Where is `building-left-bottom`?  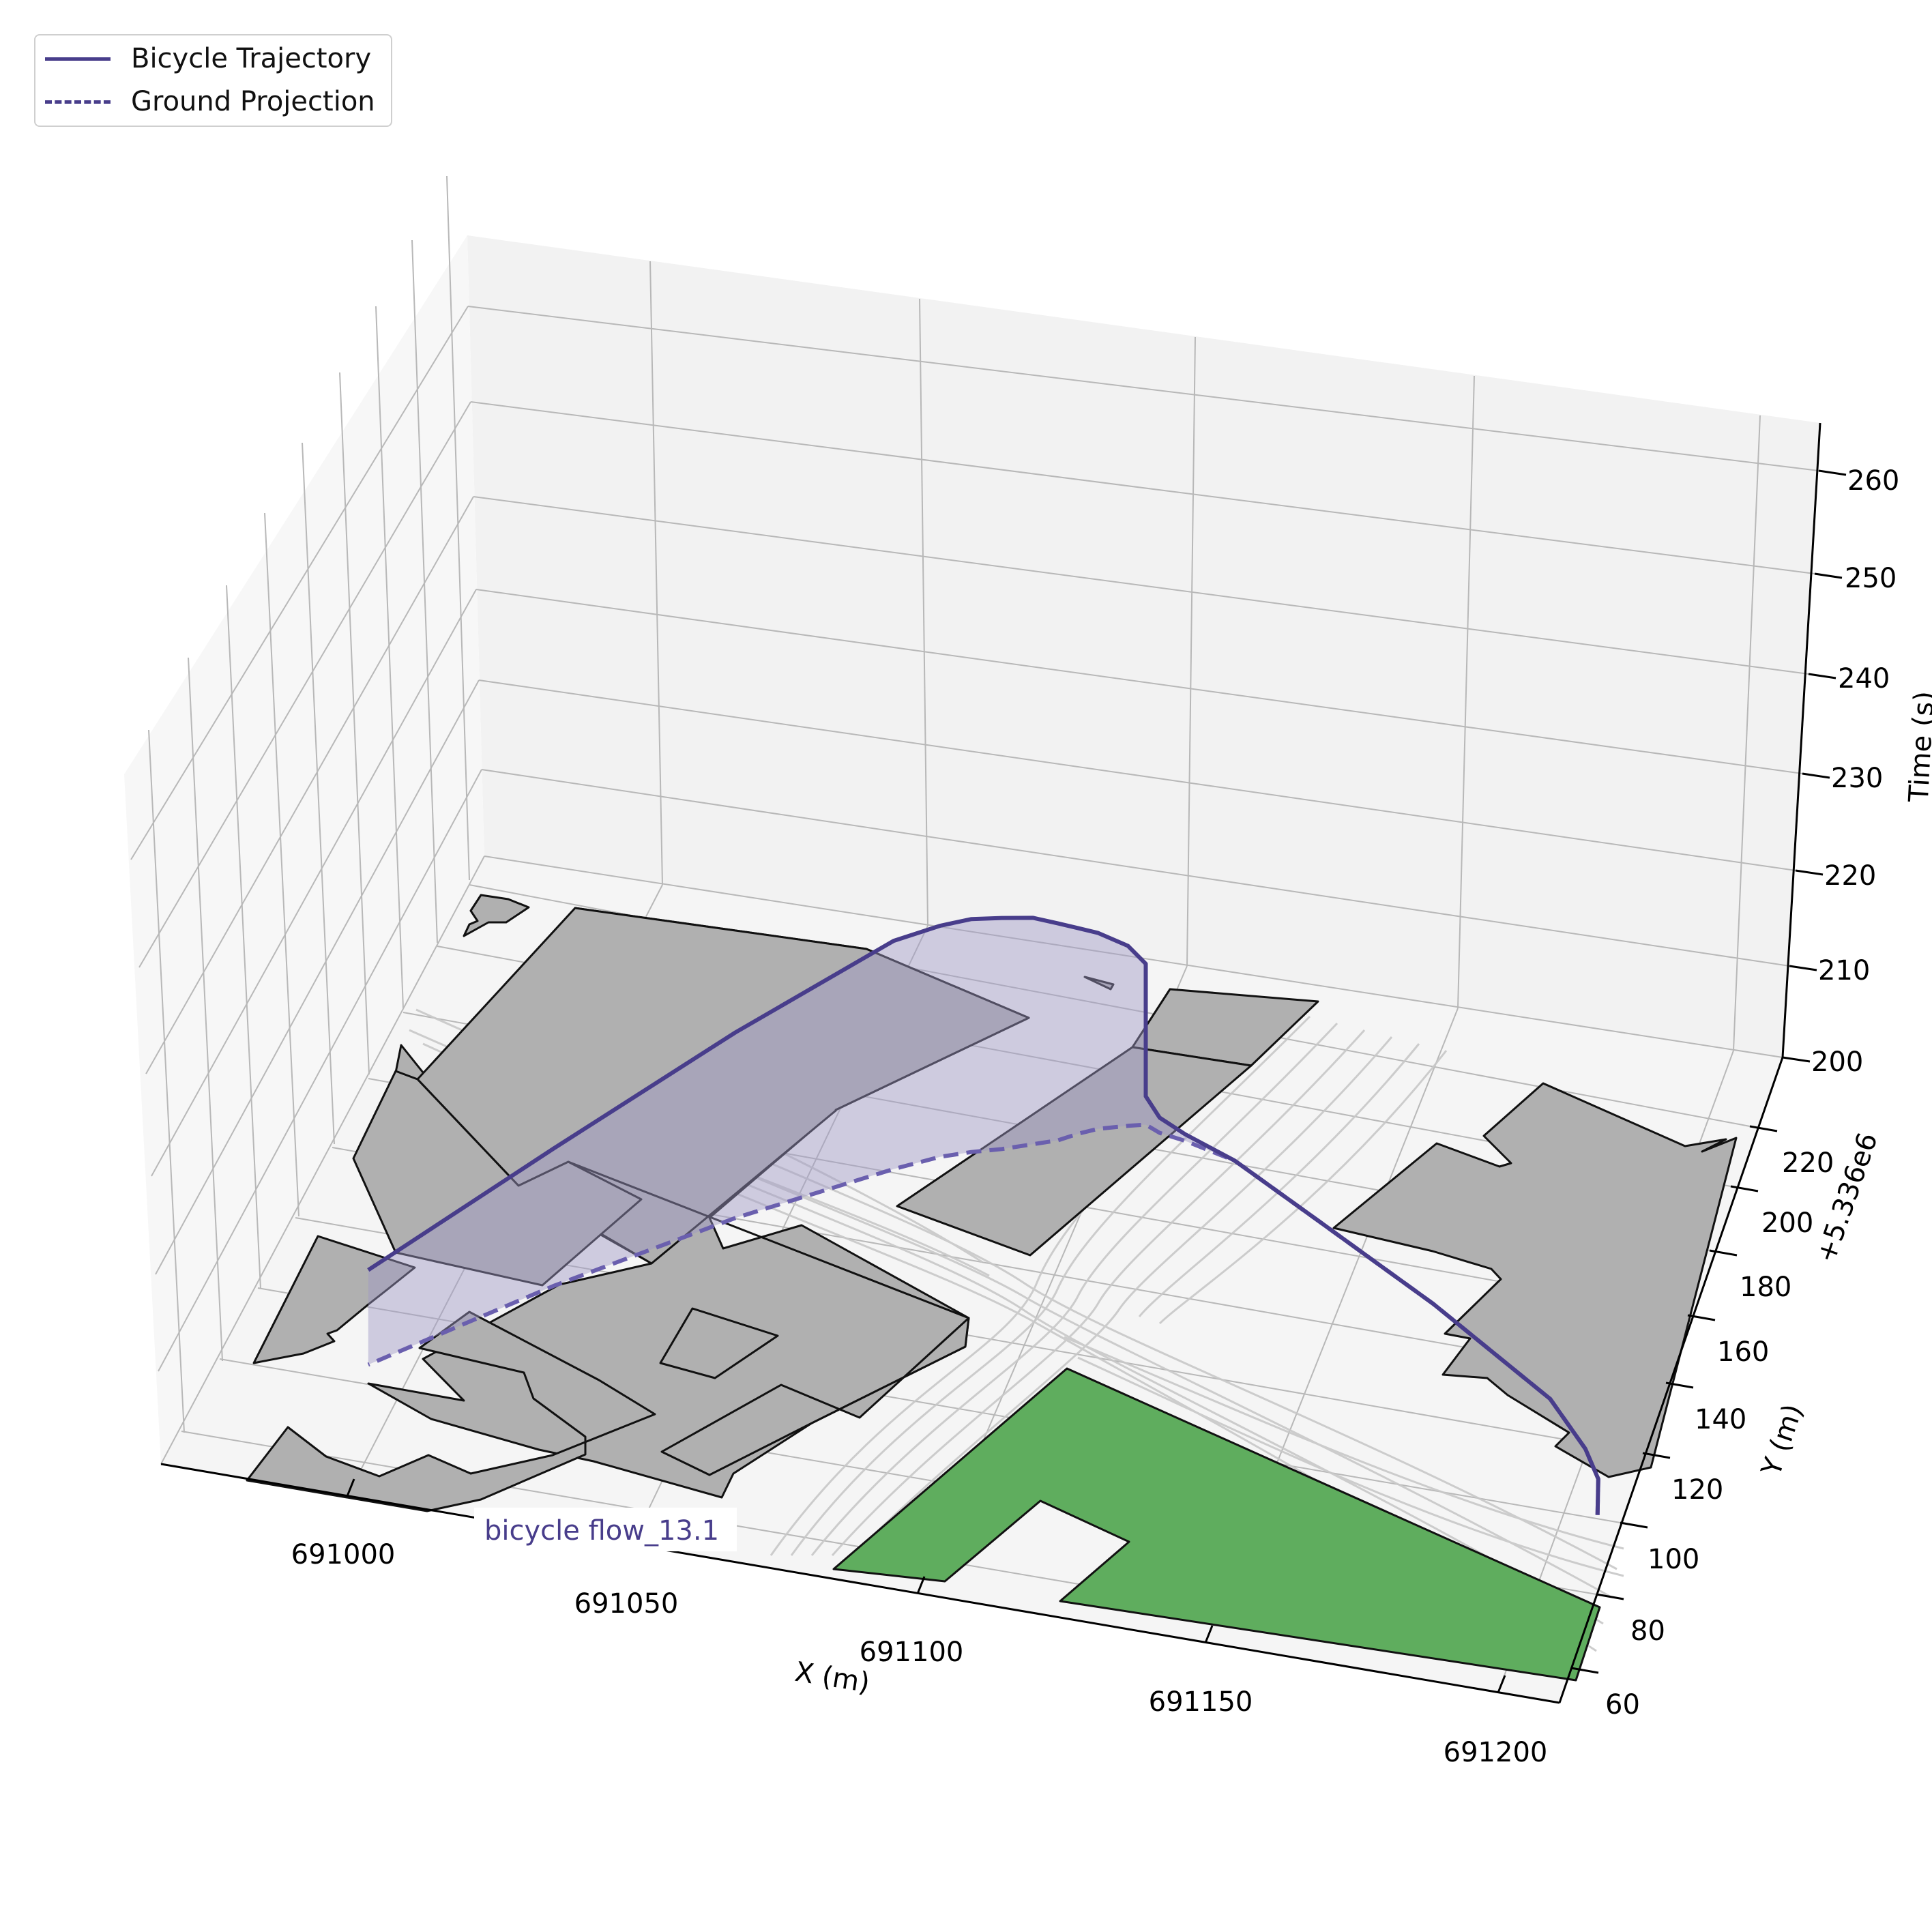 building-left-bottom is located at coordinates (451, 1411).